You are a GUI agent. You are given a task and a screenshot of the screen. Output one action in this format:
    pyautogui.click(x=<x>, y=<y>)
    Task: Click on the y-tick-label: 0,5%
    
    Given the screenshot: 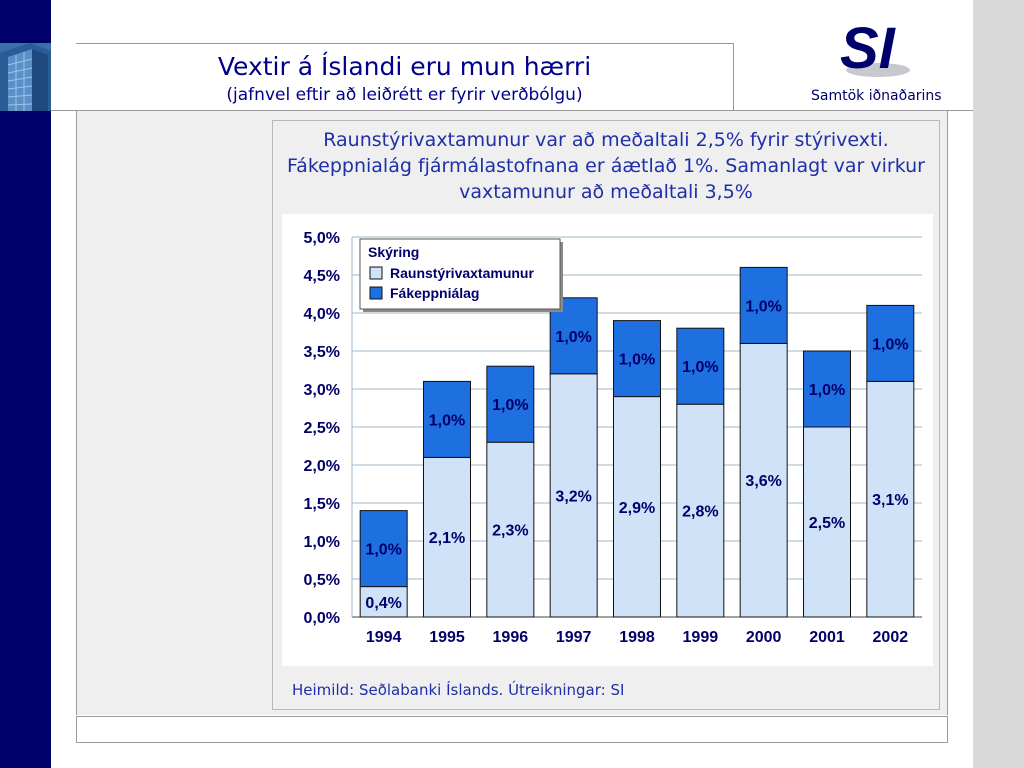 What is the action you would take?
    pyautogui.click(x=322, y=580)
    